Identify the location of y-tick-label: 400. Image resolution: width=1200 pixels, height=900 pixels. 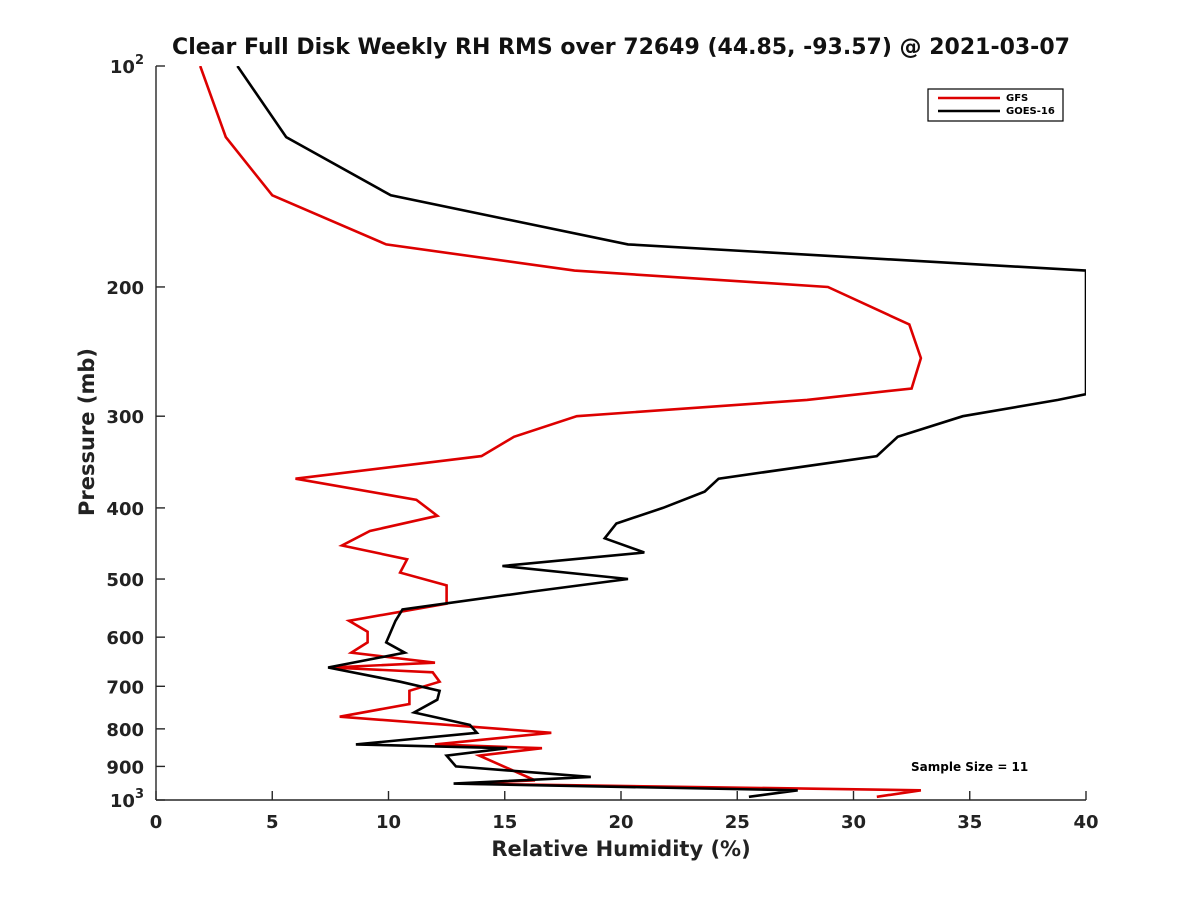
(125, 509).